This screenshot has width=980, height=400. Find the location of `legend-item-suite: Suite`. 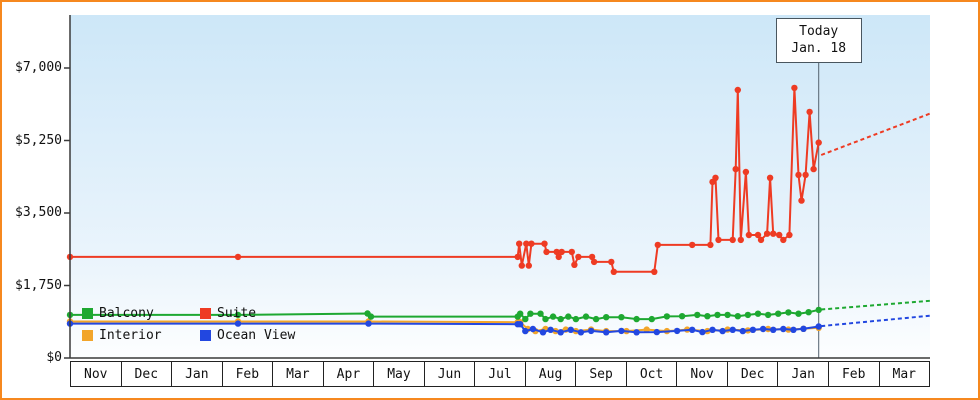

legend-item-suite: Suite is located at coordinates (247, 313).